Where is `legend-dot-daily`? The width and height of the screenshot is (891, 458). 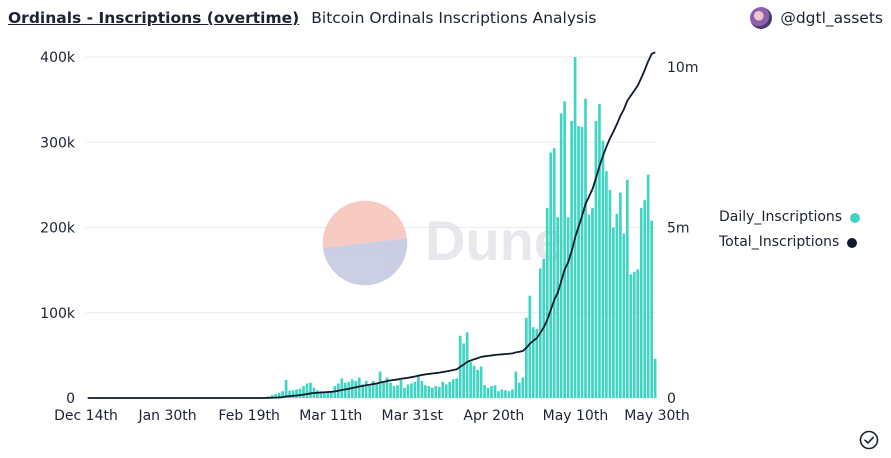 legend-dot-daily is located at coordinates (855, 217).